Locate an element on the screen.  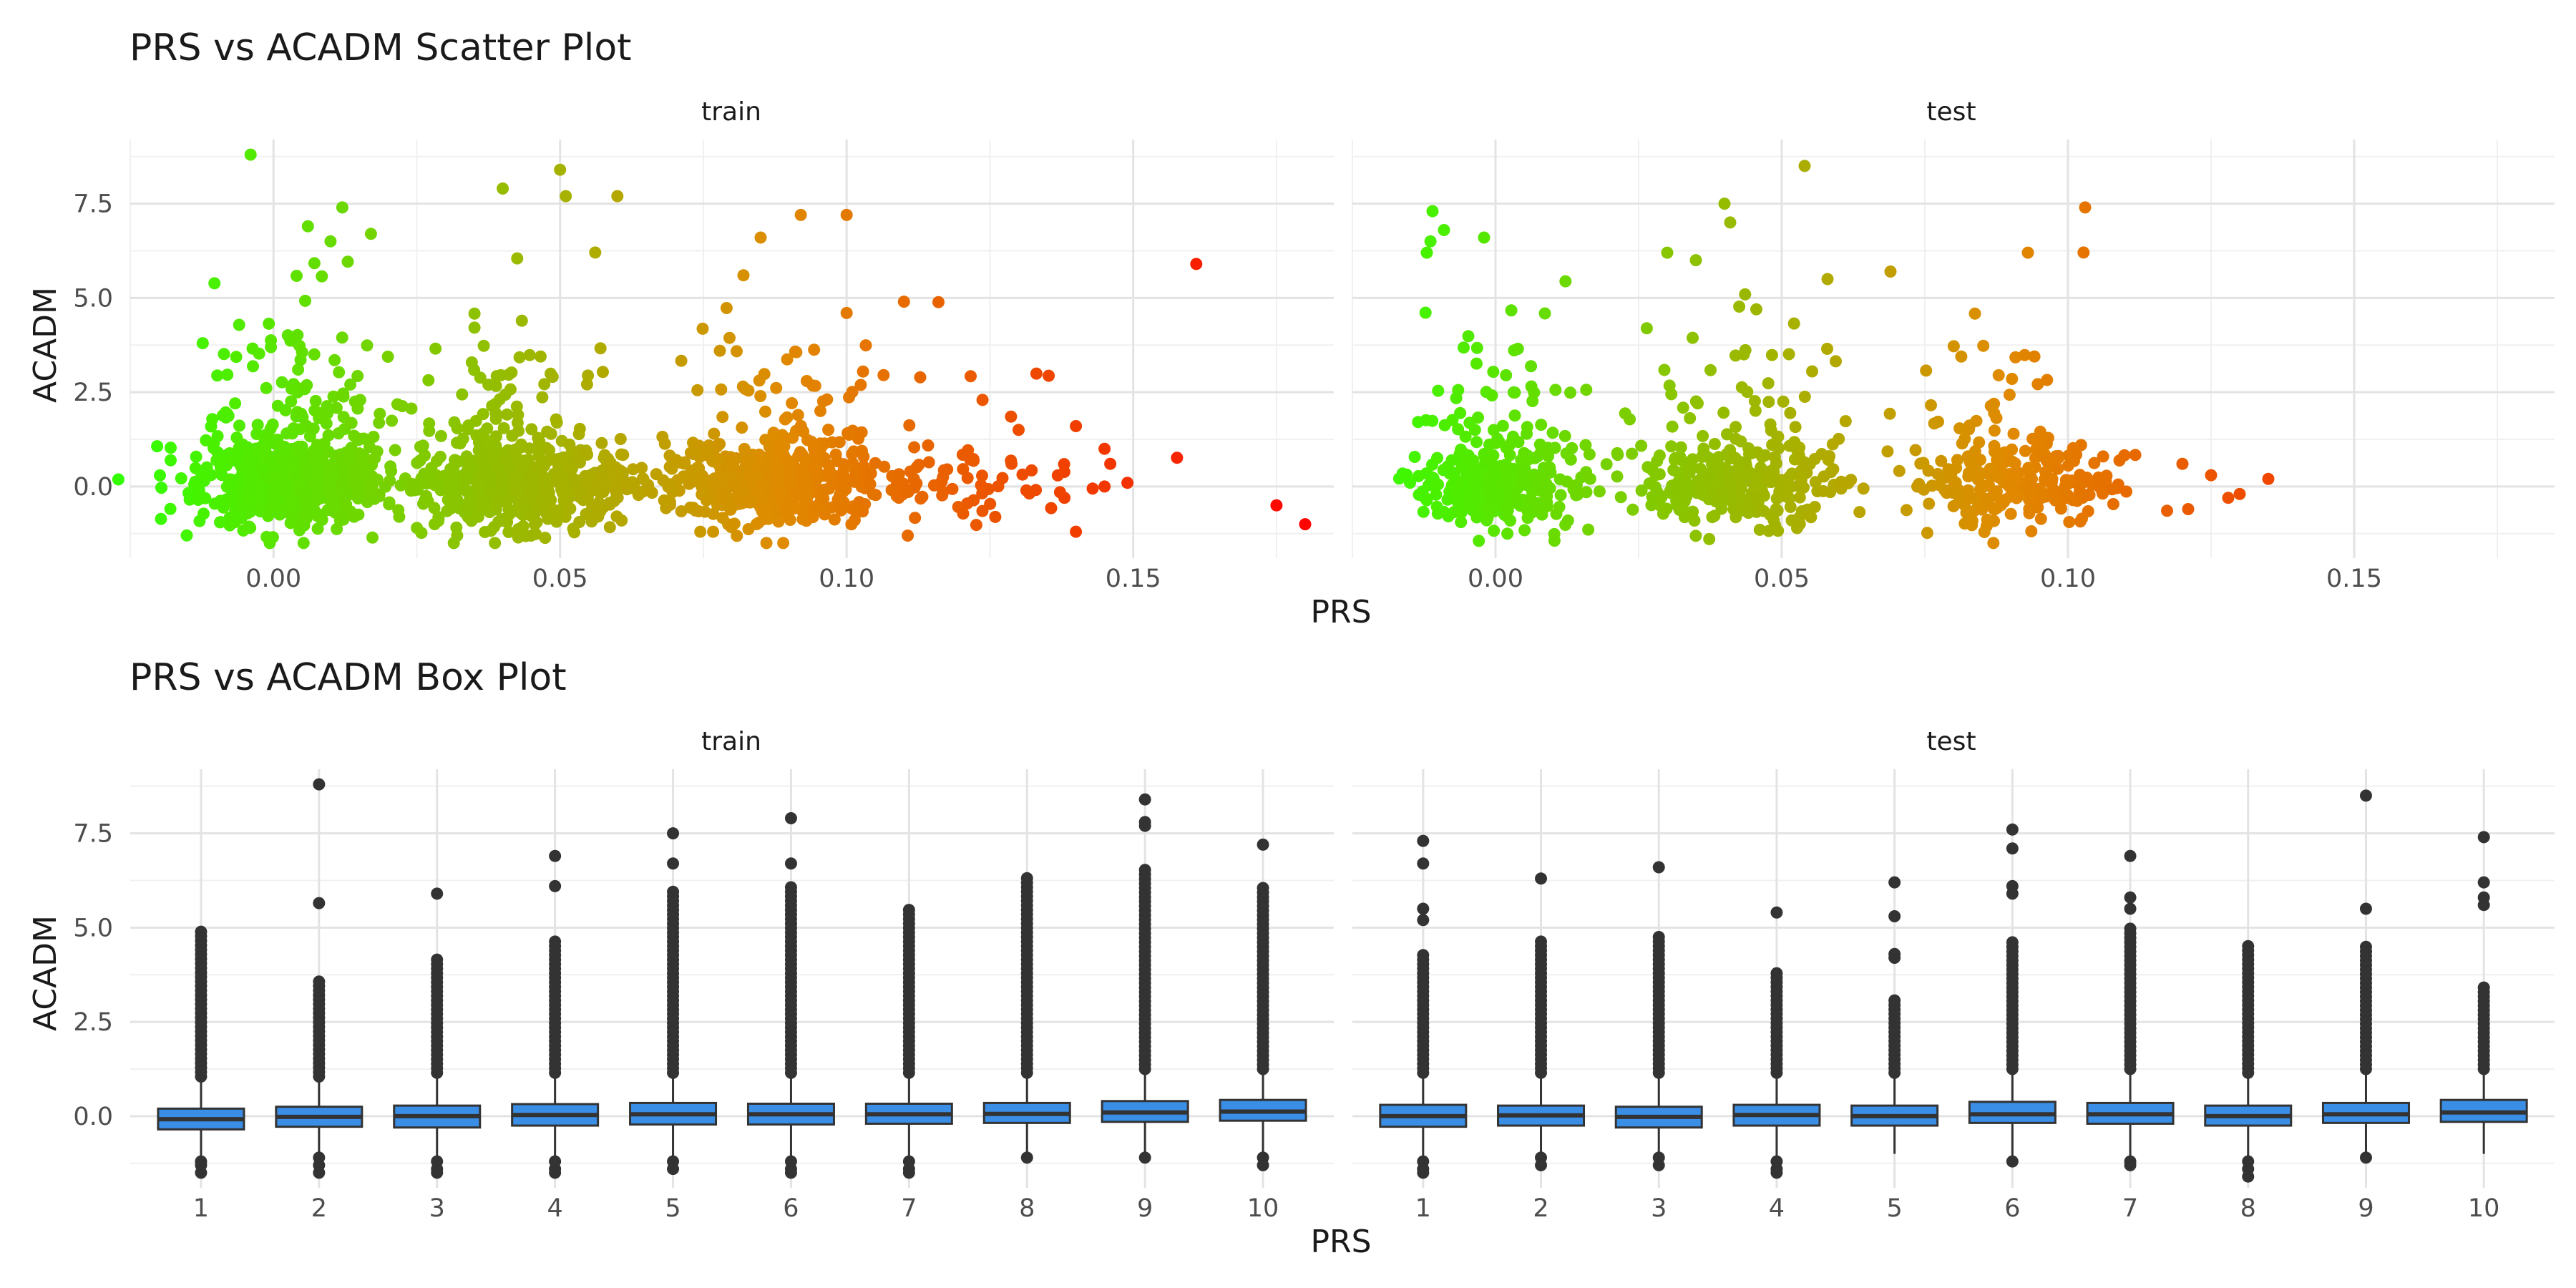
y-tick-label: 7.5 is located at coordinates (93, 834).